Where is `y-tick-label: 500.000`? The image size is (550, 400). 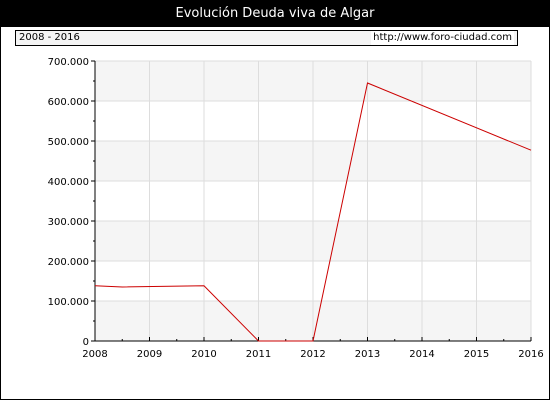 y-tick-label: 500.000 is located at coordinates (68, 142).